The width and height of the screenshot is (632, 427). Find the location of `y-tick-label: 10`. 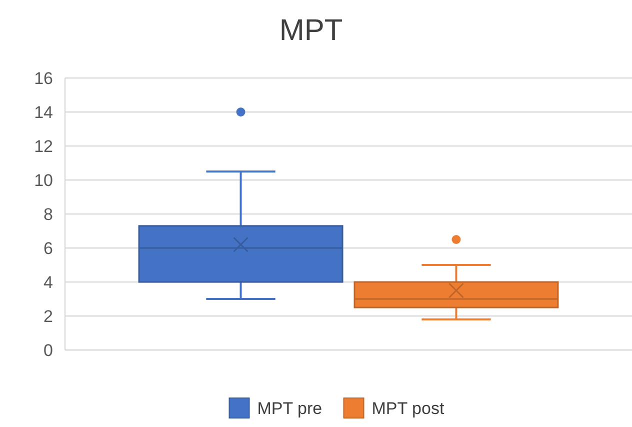

y-tick-label: 10 is located at coordinates (43, 180).